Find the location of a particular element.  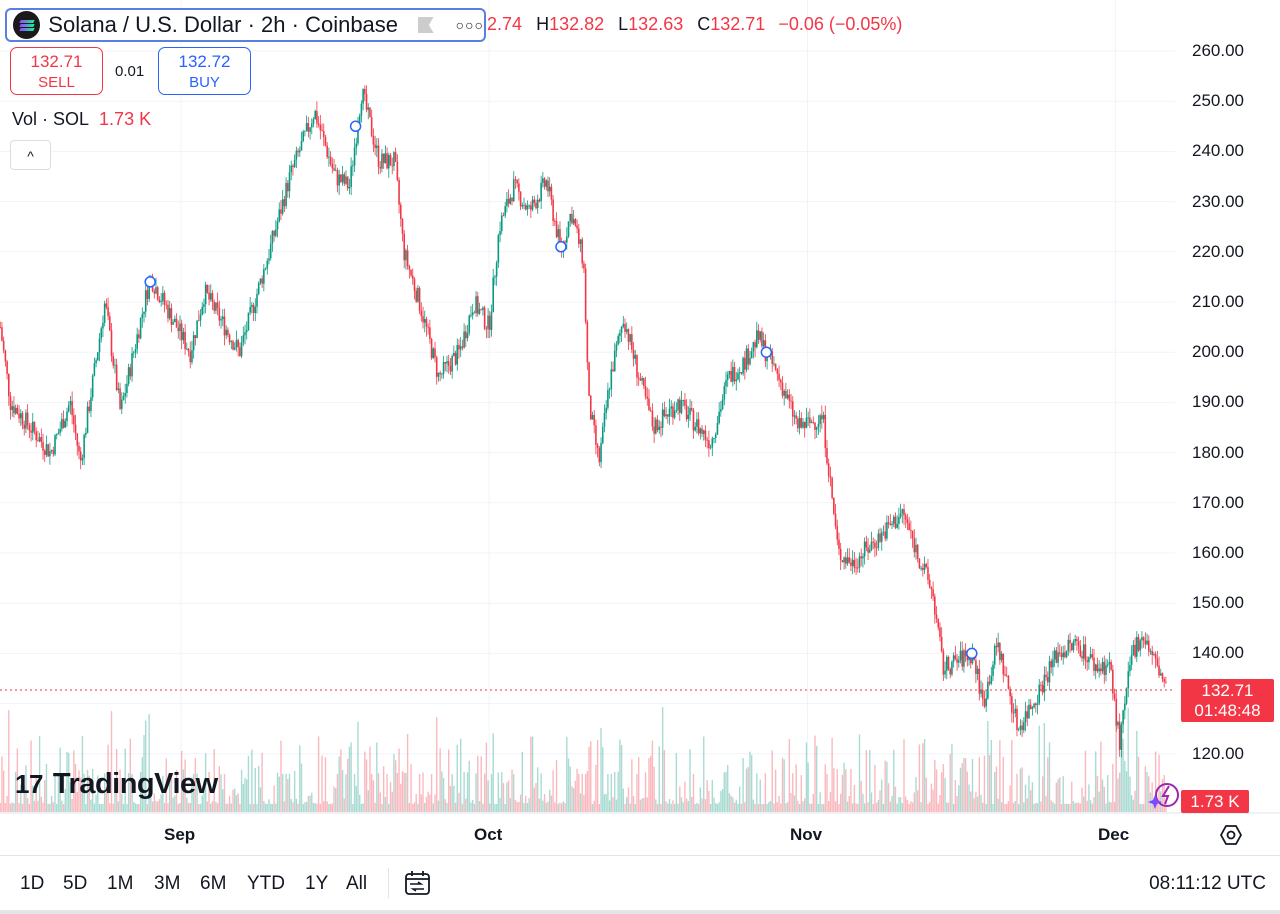

buy-button: 132.72 BUY is located at coordinates (204, 71).